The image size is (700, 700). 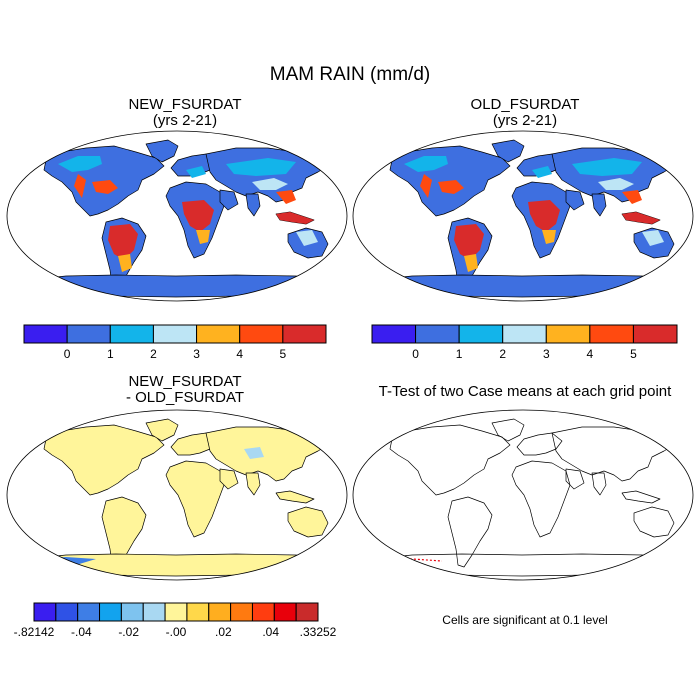 I want to click on panel-title-new: NEW_FSURDAT (yrs 2-21), so click(x=185, y=113).